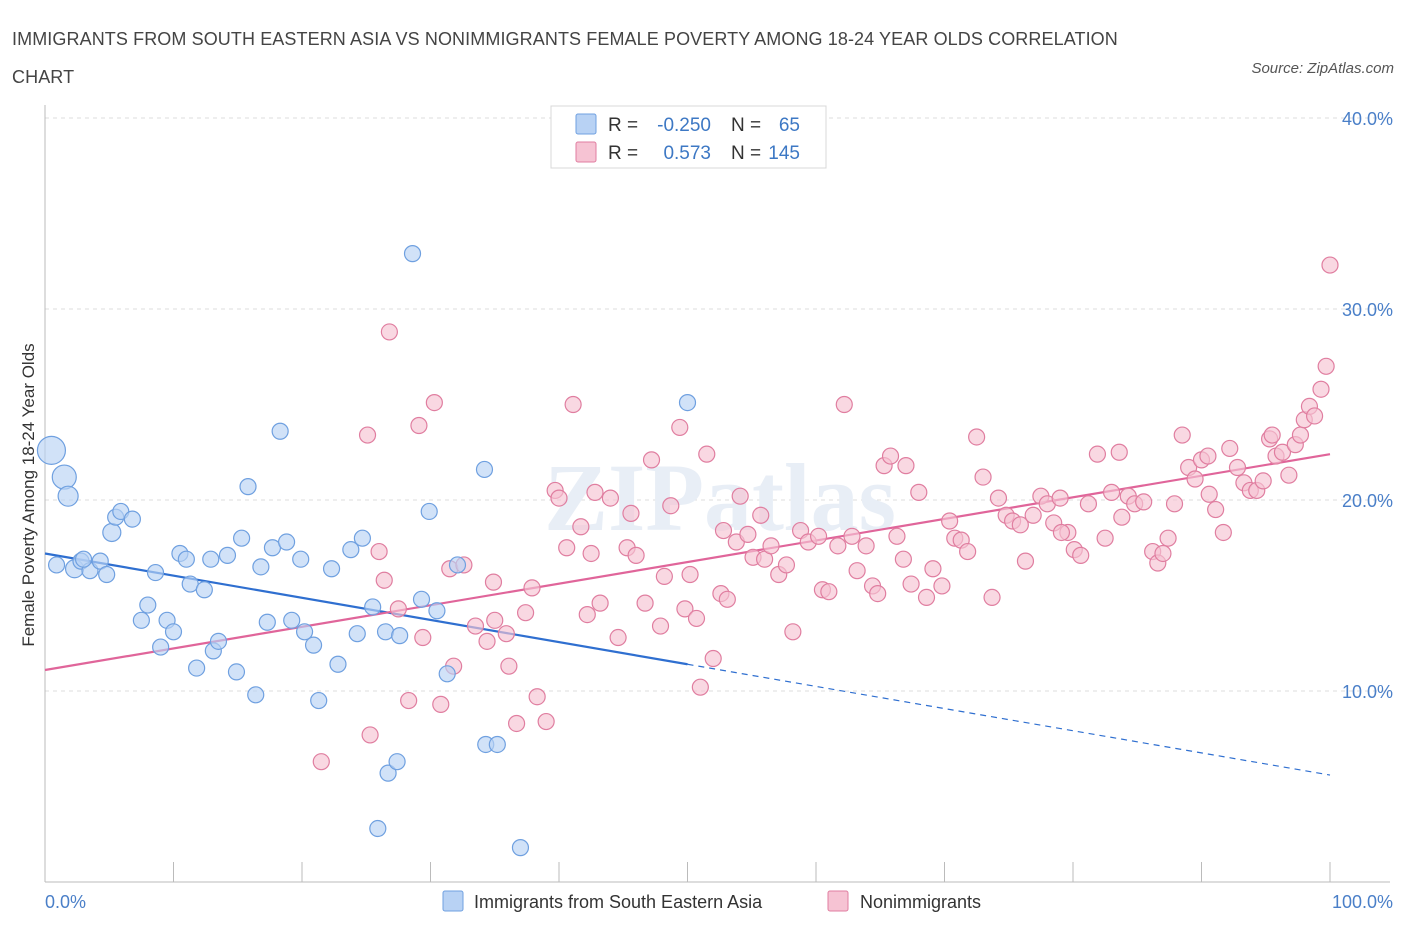 Image resolution: width=1406 pixels, height=930 pixels. What do you see at coordinates (789, 125) in the screenshot?
I see `legend-n-value-1: 65` at bounding box center [789, 125].